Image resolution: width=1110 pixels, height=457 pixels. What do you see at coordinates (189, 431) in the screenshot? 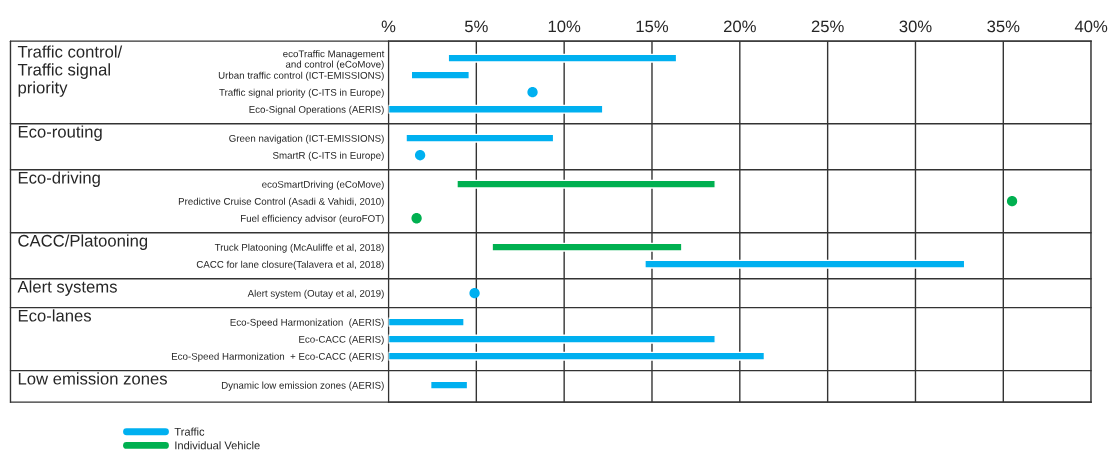
I see `legend-label: Traffic` at bounding box center [189, 431].